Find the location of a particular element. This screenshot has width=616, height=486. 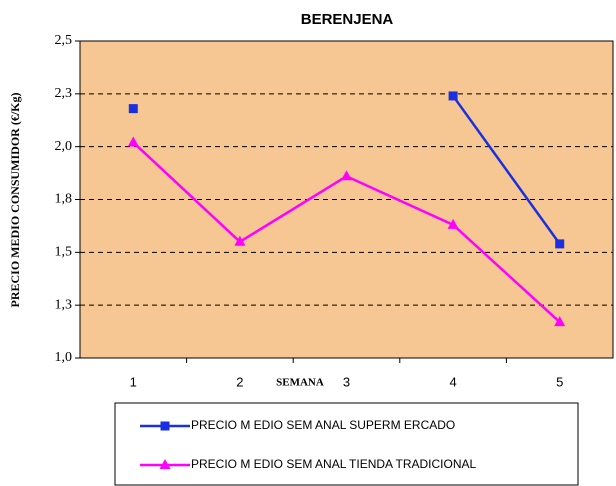

series-line is located at coordinates (506, 170).